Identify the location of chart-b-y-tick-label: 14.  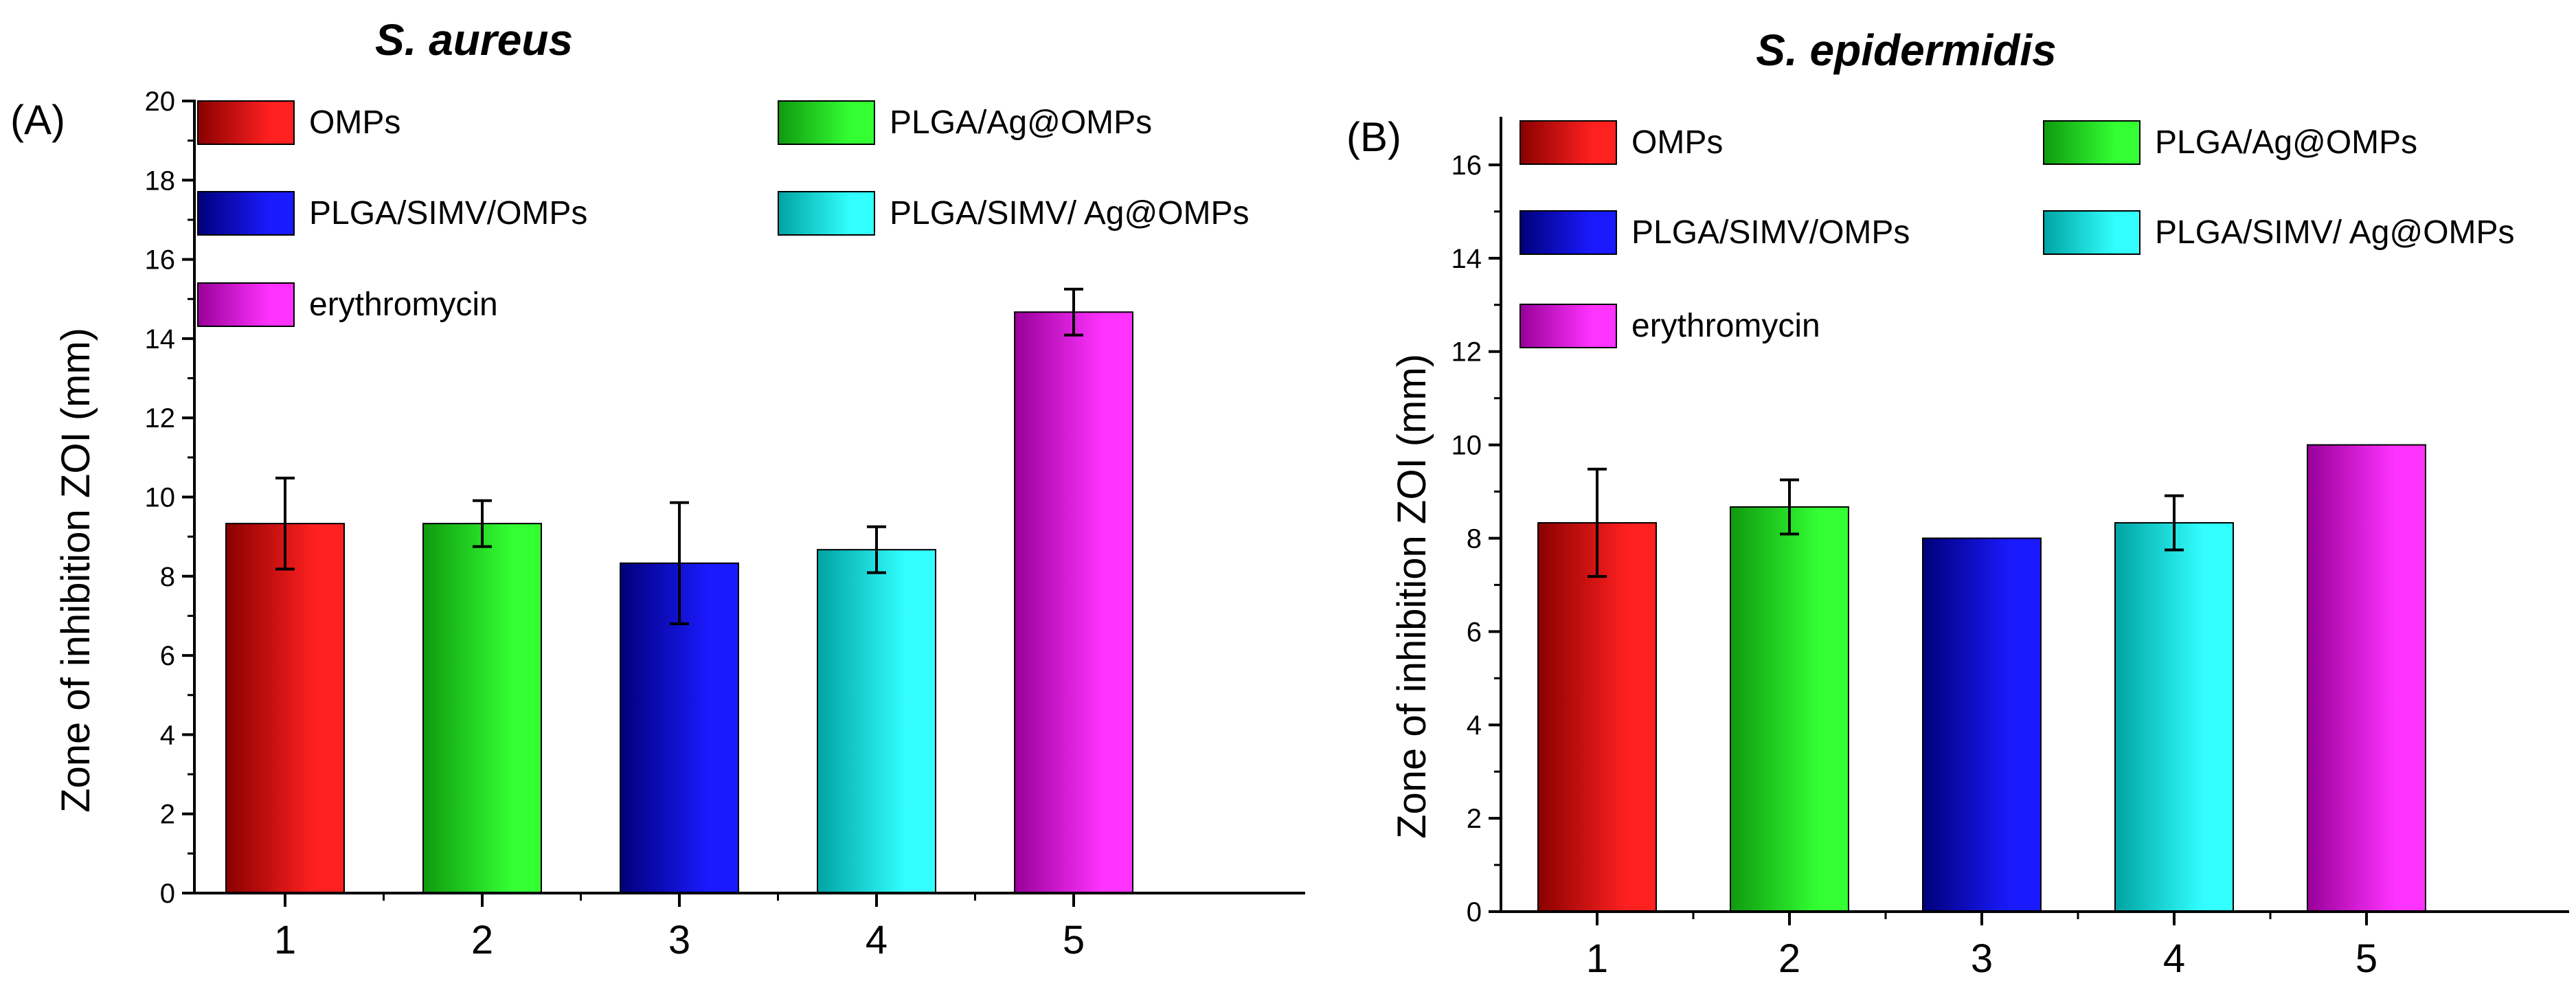
(1466, 259).